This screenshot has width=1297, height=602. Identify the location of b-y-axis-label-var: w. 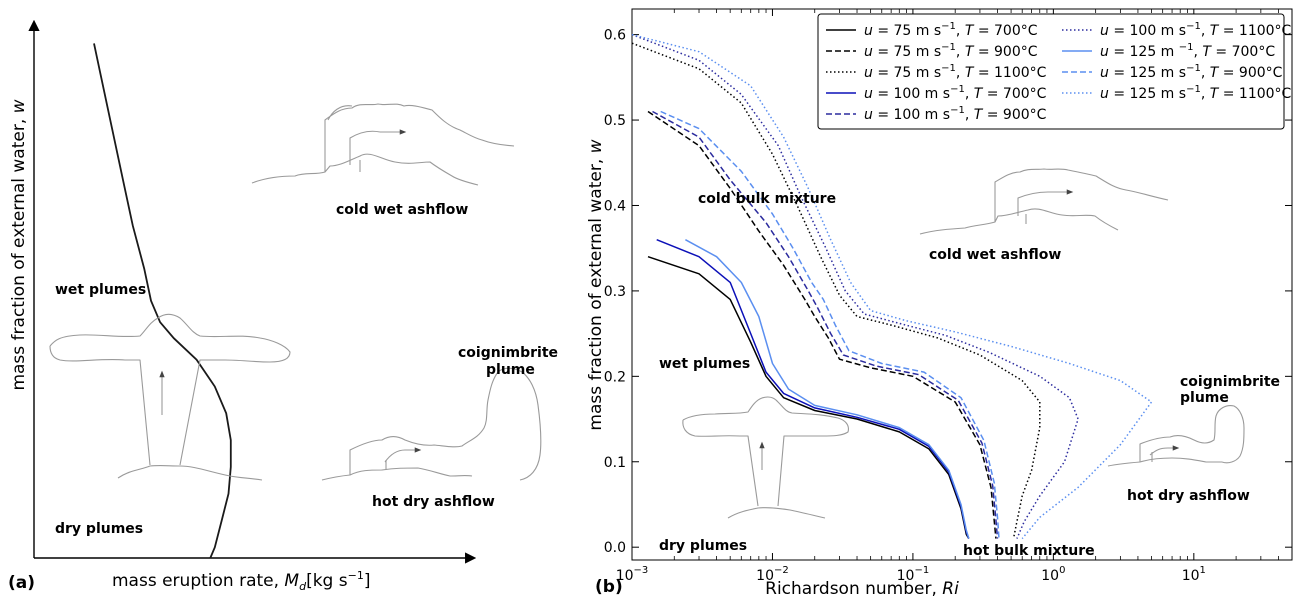
(596, 146).